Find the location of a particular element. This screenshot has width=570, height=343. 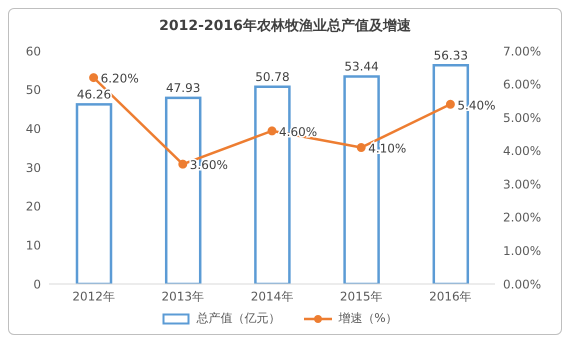

y2-tick-label: 3.00% is located at coordinates (522, 184).